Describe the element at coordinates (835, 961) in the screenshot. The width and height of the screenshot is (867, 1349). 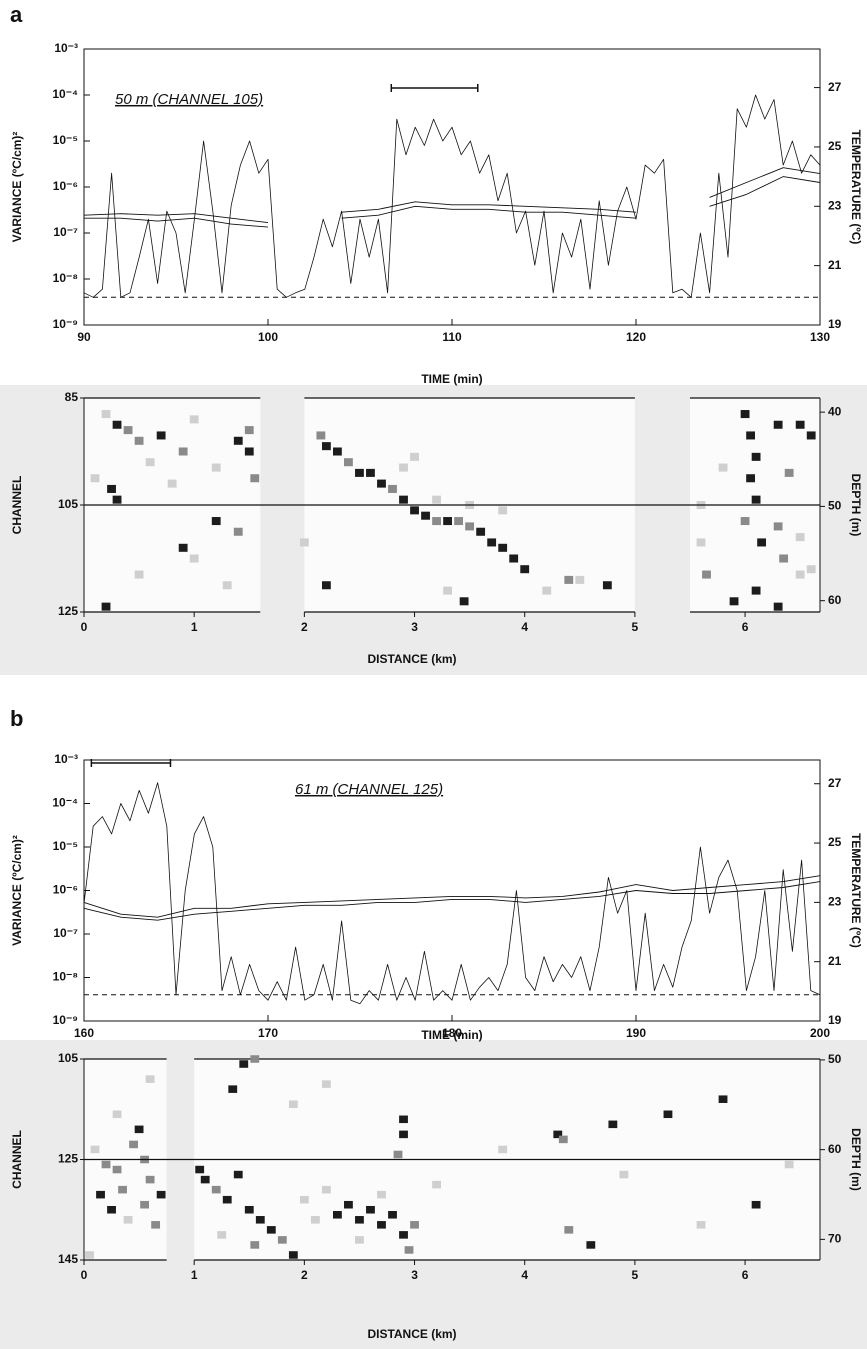
I see `y2-tick-label: 21` at that location.